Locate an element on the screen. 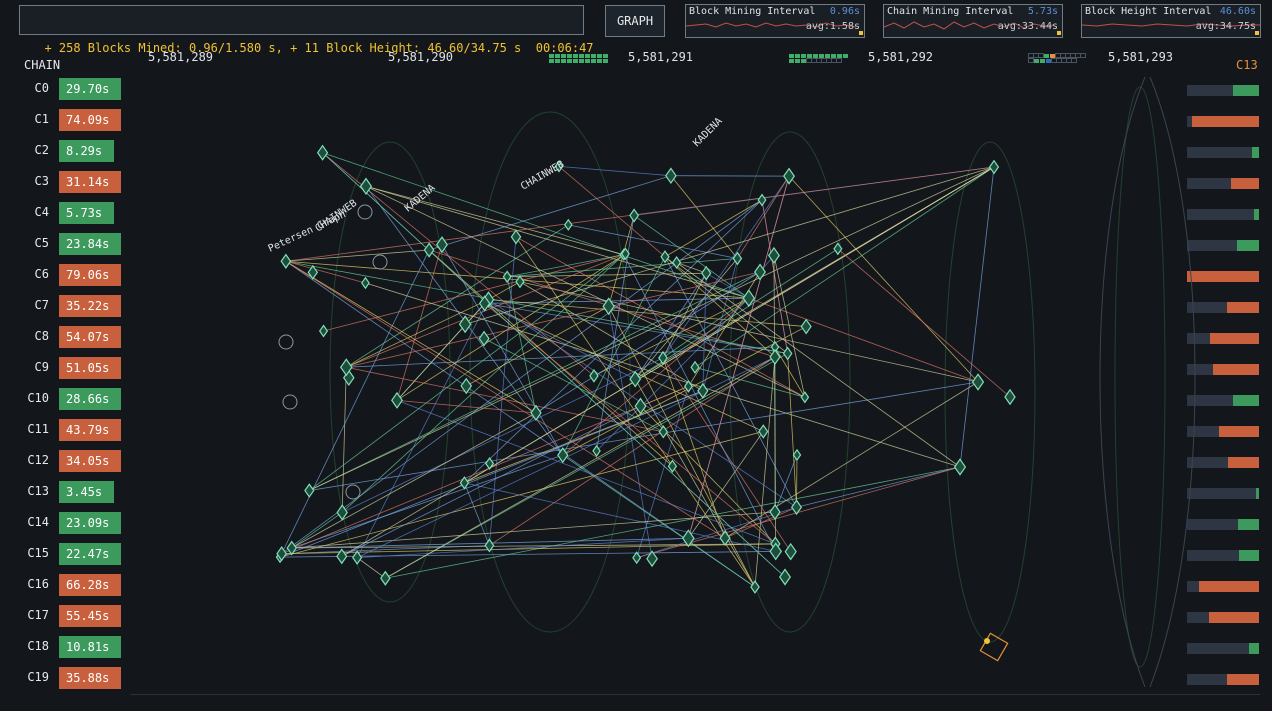 This screenshot has height=711, width=1272. chain-id: C7 is located at coordinates (41, 305).